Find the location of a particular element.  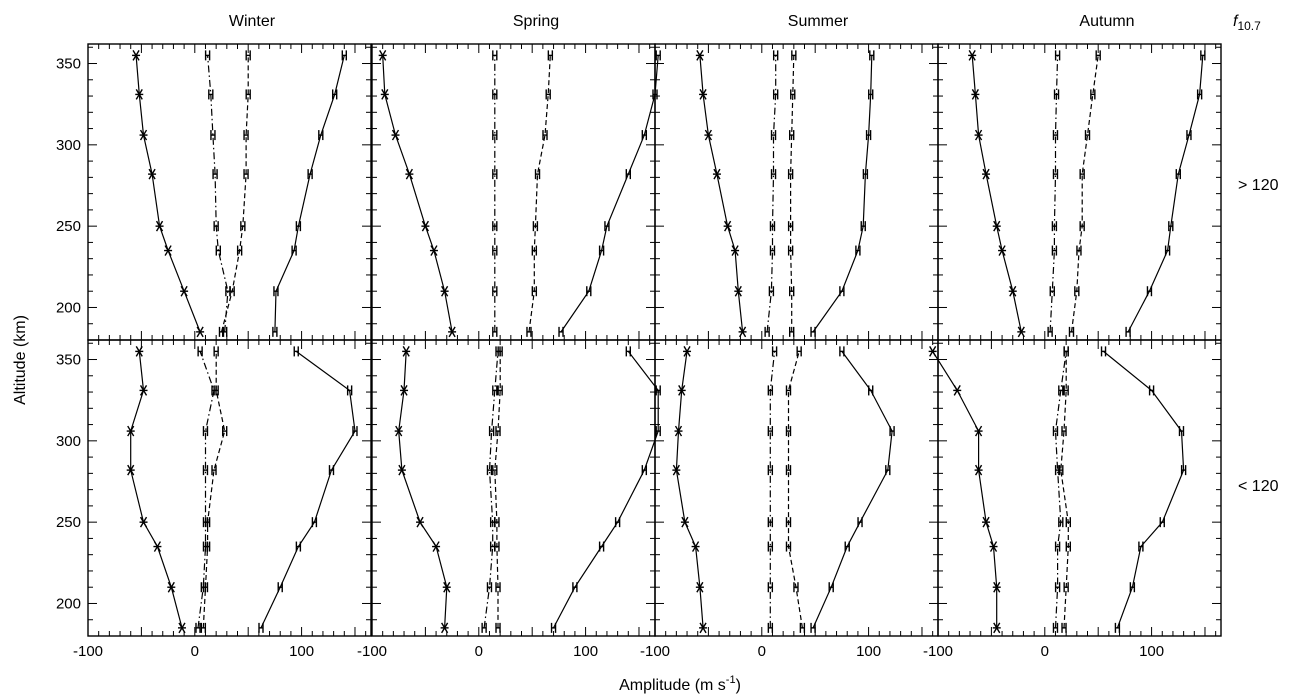

panel-winter-high-series-dashed-line is located at coordinates (234, 194).